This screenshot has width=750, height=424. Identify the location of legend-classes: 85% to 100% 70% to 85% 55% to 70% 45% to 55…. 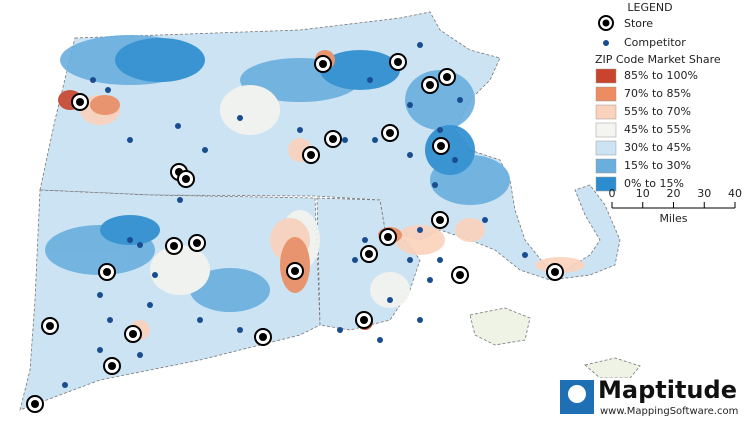
(646, 130).